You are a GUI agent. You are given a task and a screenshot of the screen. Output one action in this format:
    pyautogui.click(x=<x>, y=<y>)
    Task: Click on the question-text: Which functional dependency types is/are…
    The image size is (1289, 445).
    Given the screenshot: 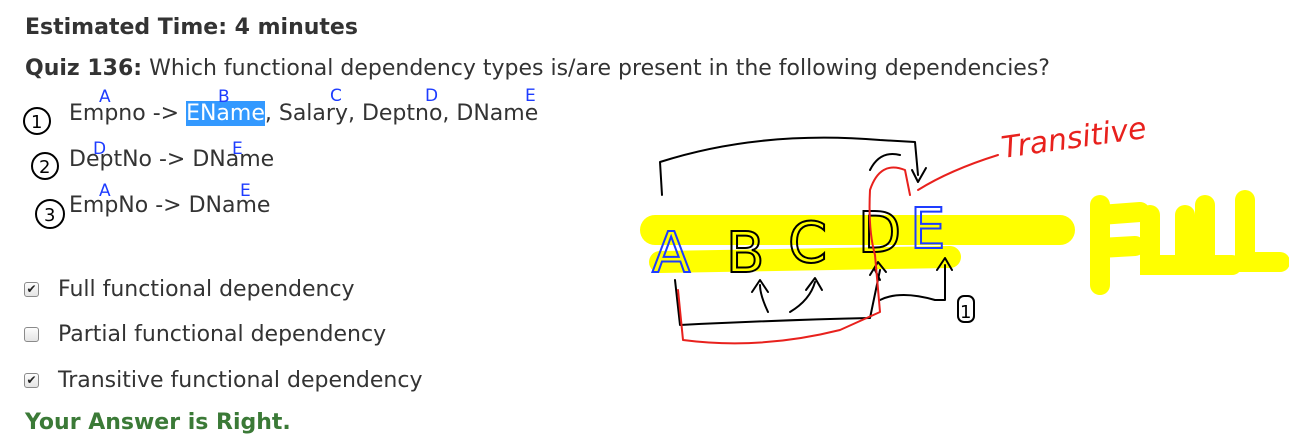 What is the action you would take?
    pyautogui.click(x=599, y=68)
    